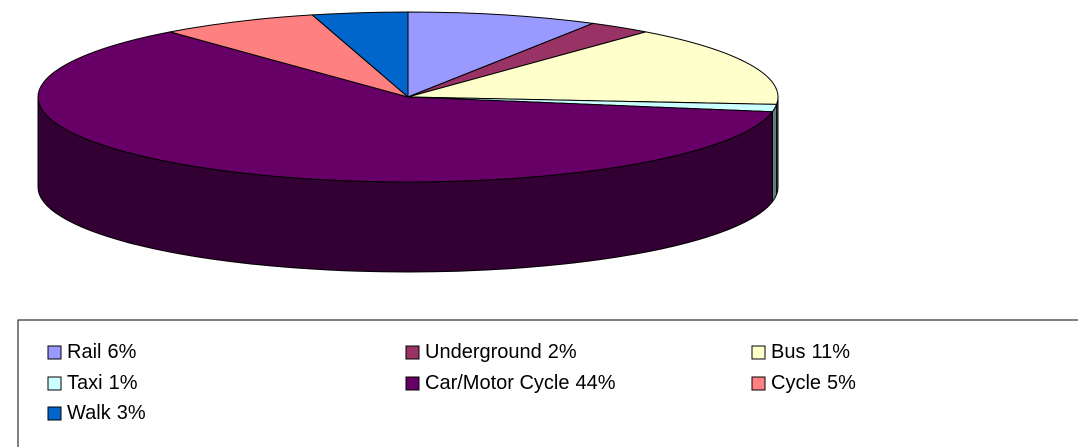 This screenshot has width=1078, height=447. What do you see at coordinates (89, 413) in the screenshot?
I see `legend-name: Walk` at bounding box center [89, 413].